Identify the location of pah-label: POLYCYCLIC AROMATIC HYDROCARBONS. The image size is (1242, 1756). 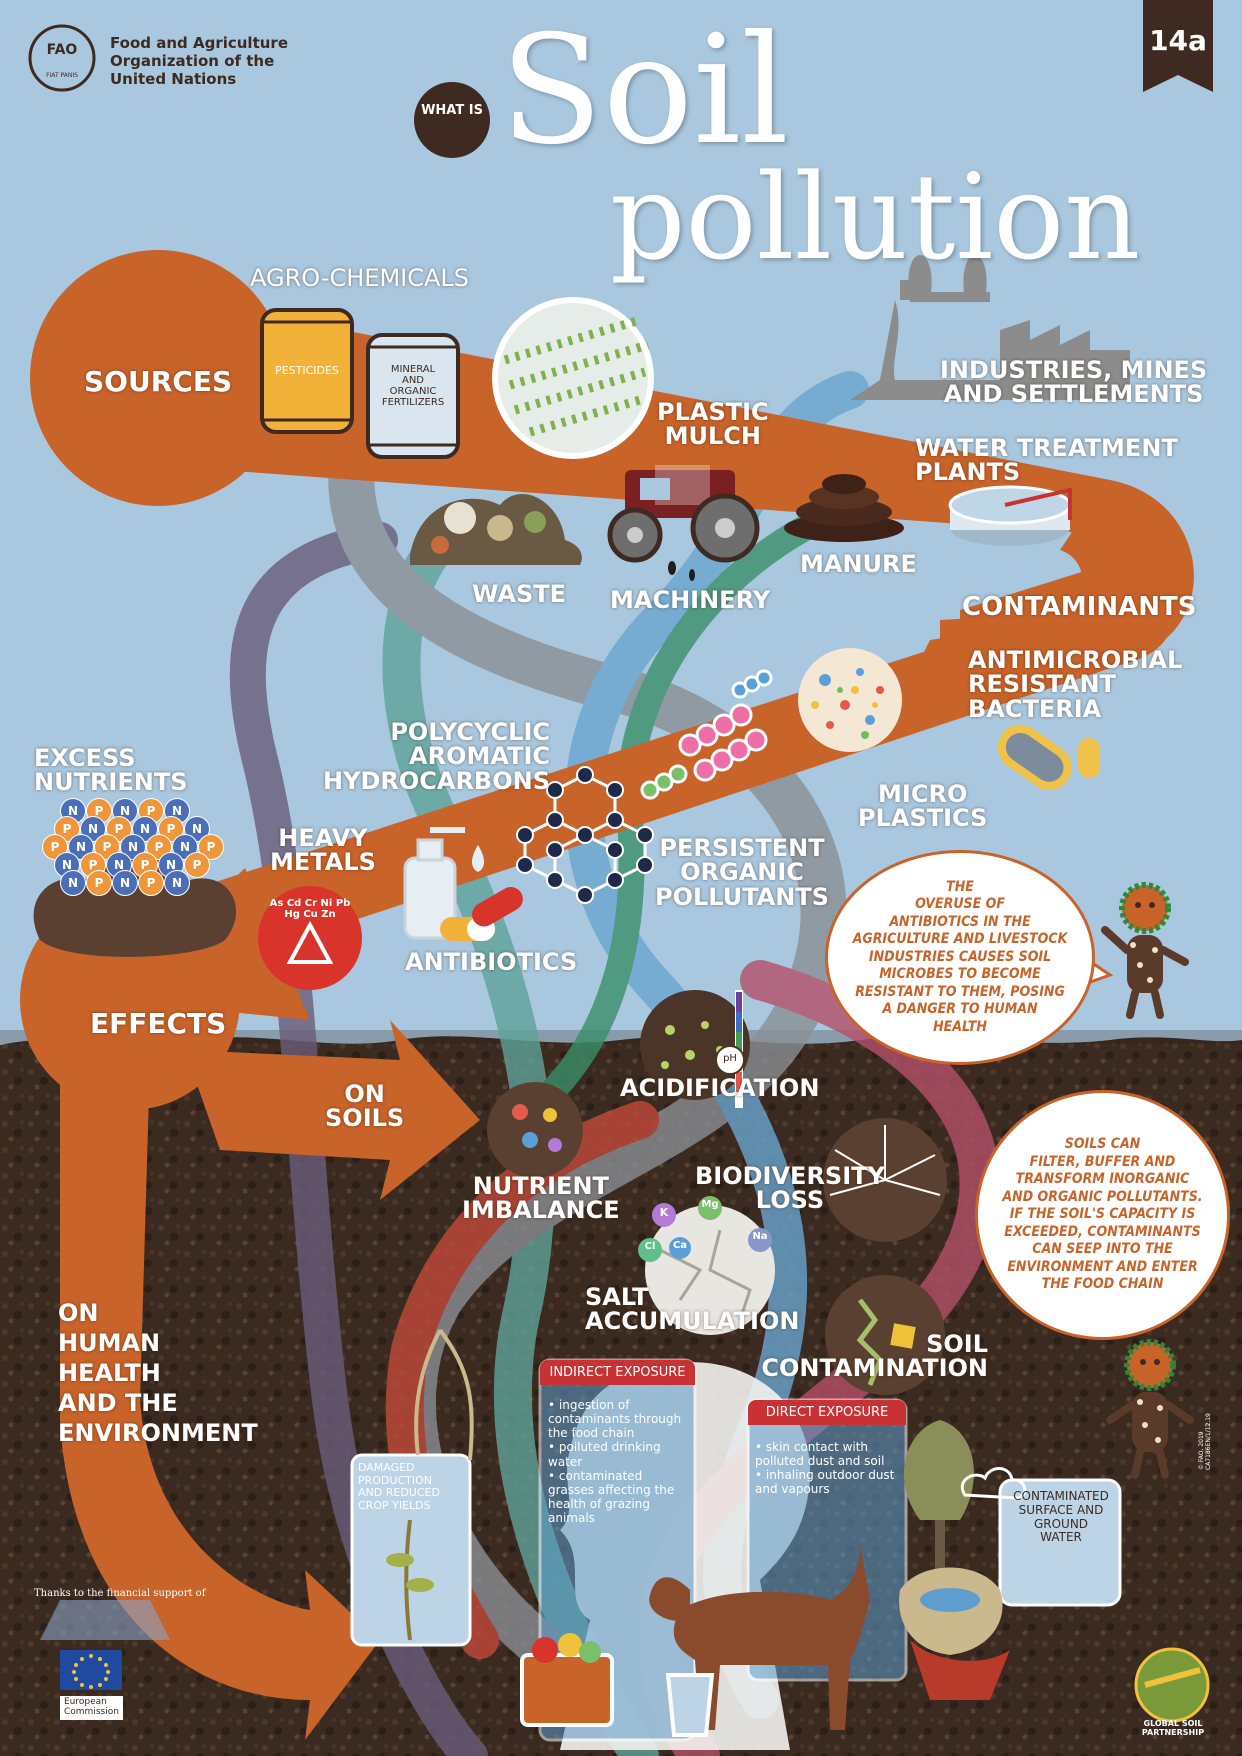
(436, 756).